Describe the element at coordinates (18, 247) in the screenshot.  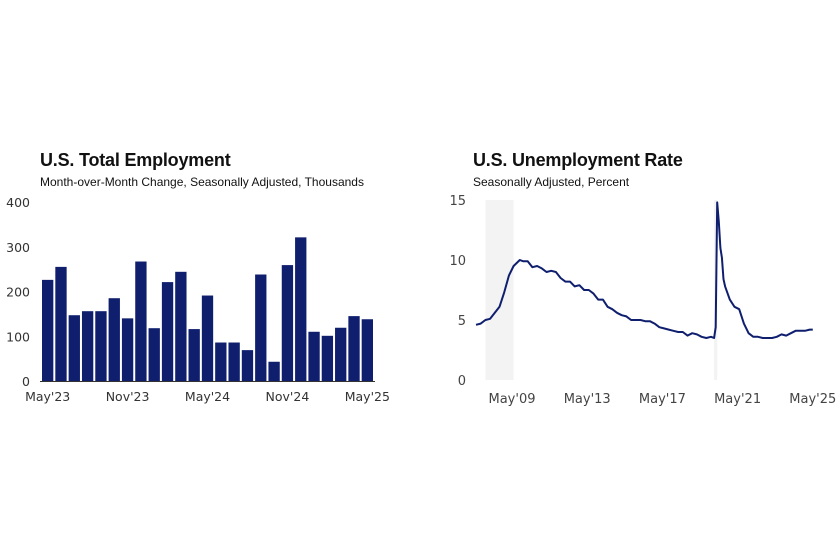
I see `y-tick-label: 300` at that location.